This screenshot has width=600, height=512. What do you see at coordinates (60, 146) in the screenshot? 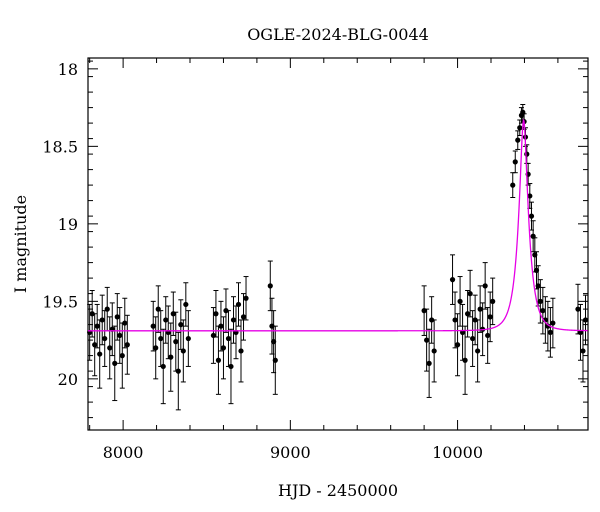
I see `y-tick-label: 18.5` at bounding box center [60, 146].